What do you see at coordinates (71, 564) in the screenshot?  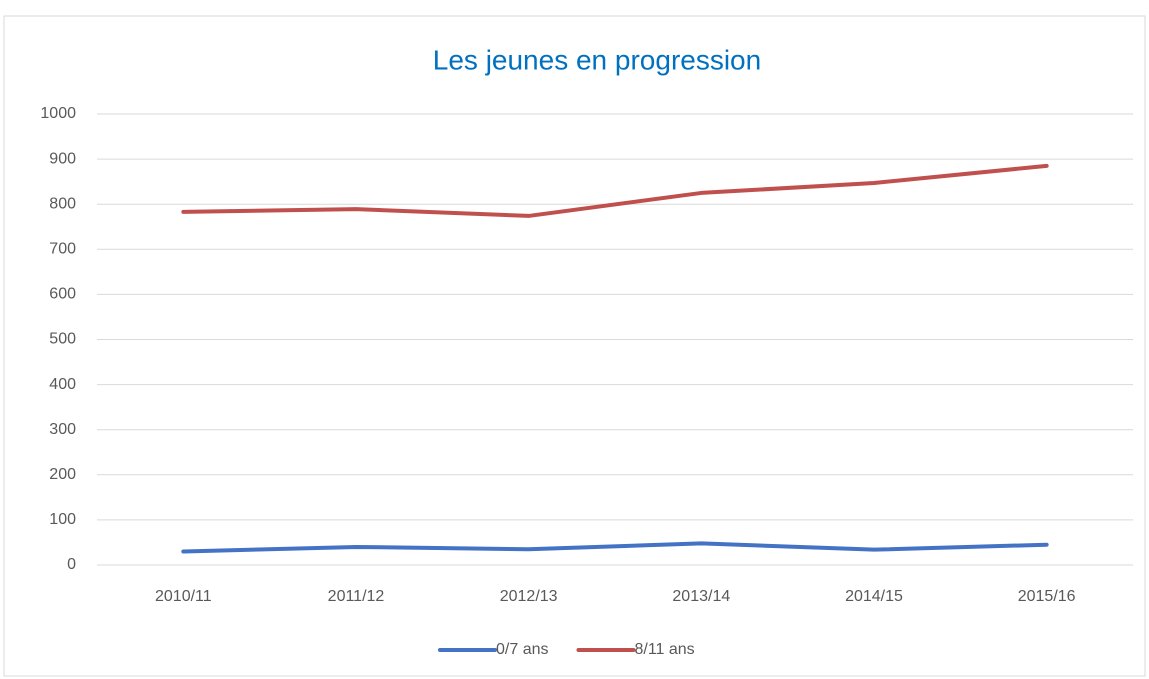 I see `y-tick-label: 0` at bounding box center [71, 564].